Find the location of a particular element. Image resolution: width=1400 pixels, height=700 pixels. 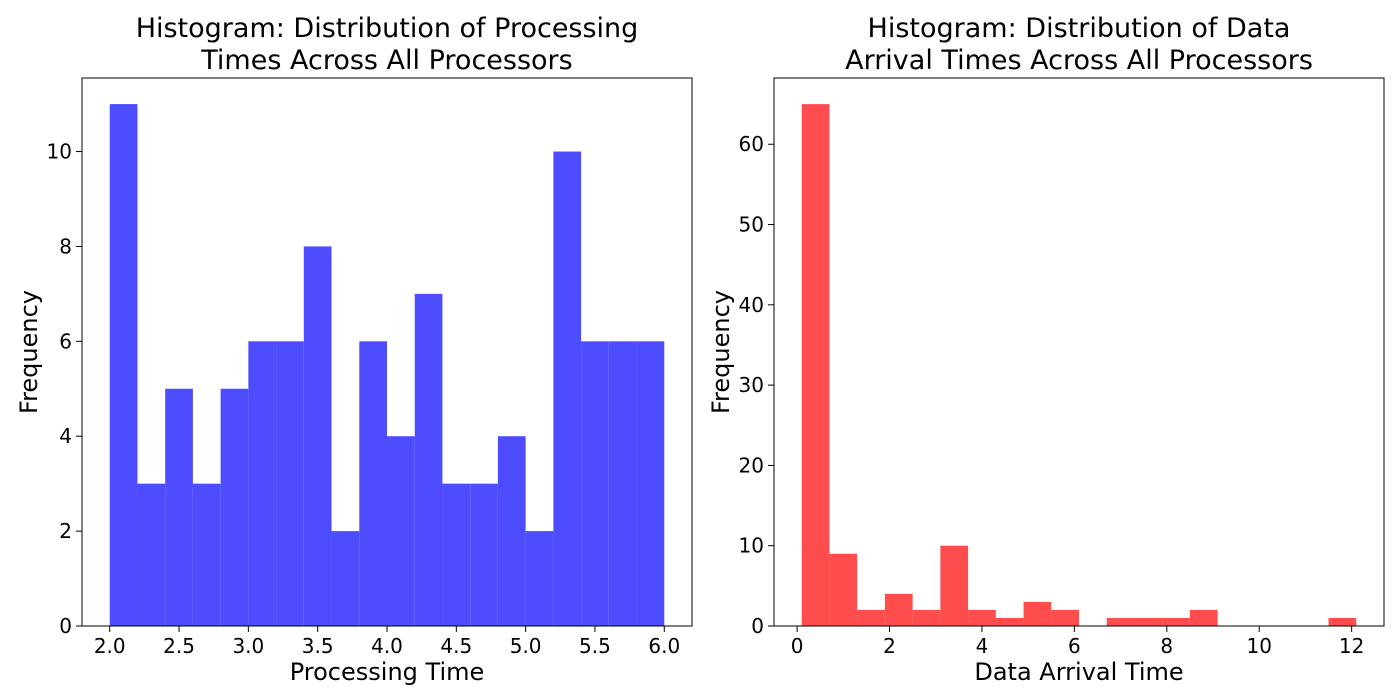

chart-1-ytick-label-1: 2 is located at coordinates (65, 531).